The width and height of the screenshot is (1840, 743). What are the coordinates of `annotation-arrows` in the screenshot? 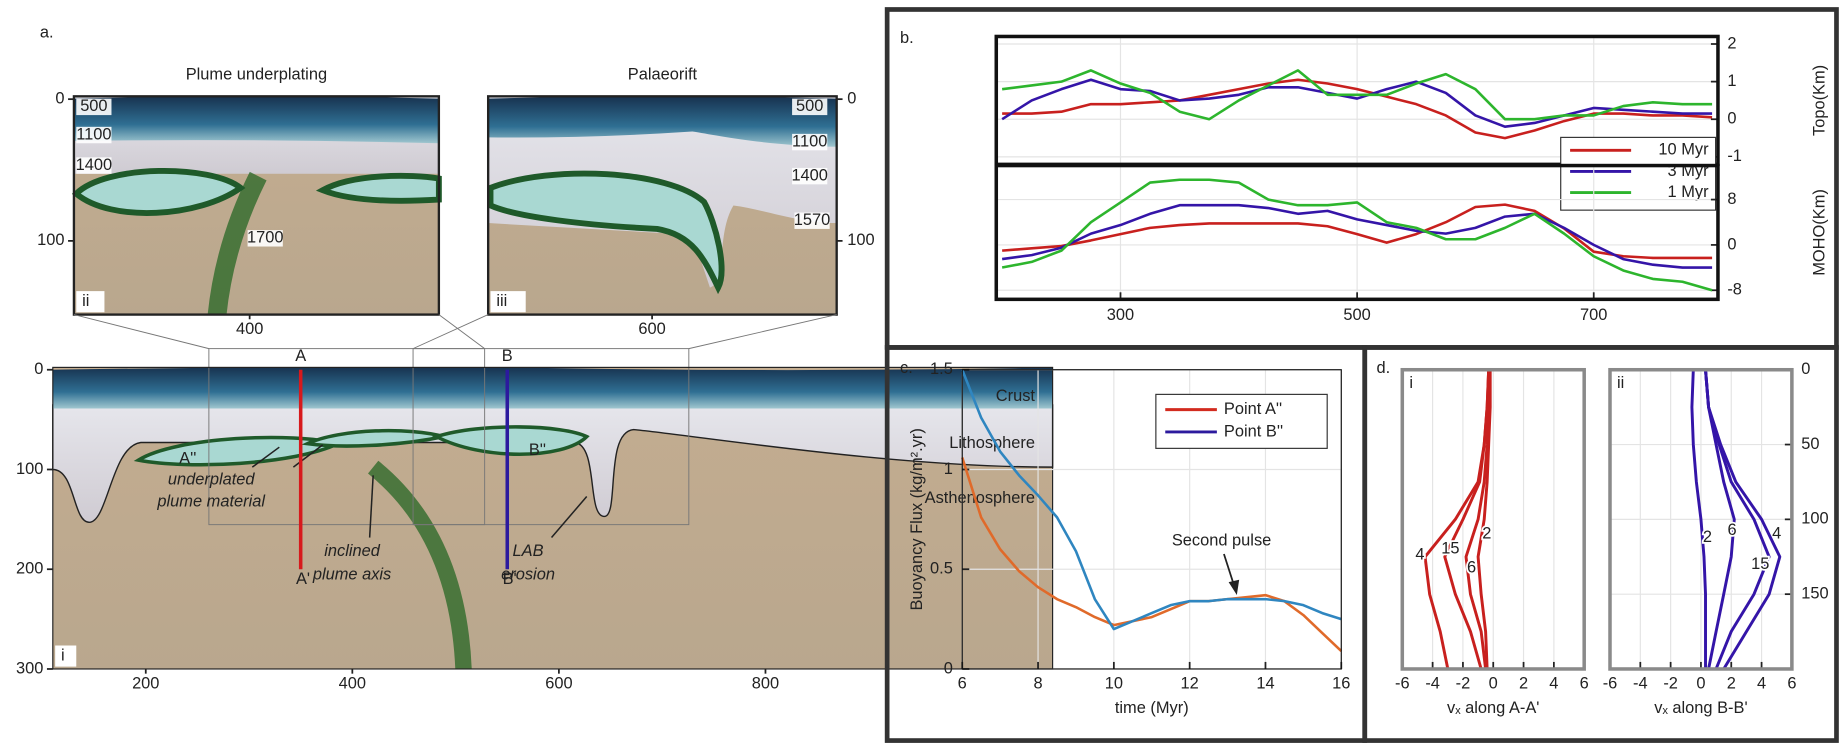 It's located at (419, 491).